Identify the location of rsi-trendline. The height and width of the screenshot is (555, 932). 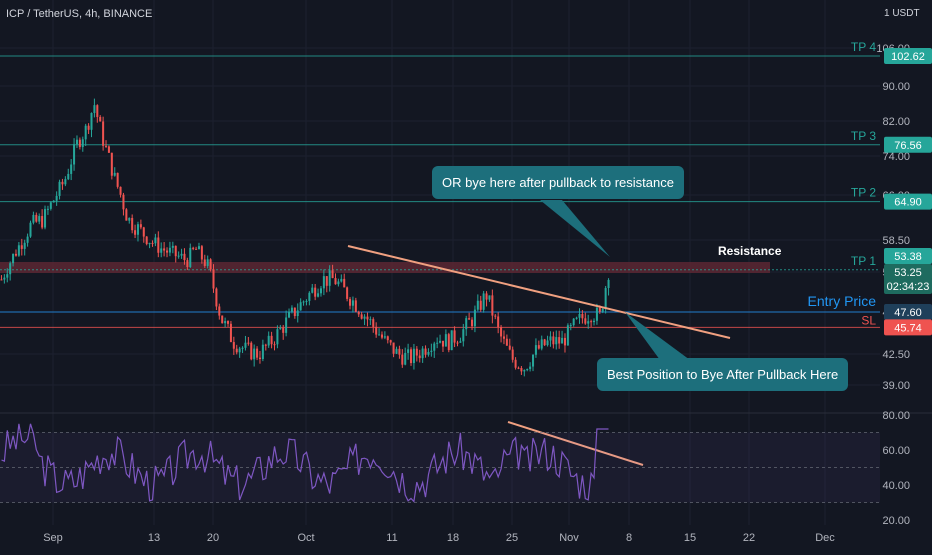
(575, 443).